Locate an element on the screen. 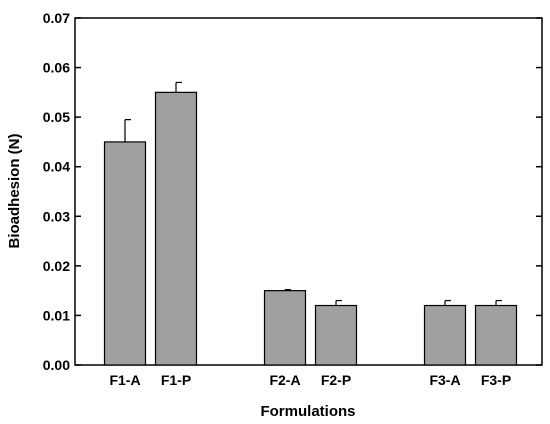 The image size is (550, 424). bar-f3-p is located at coordinates (496, 335).